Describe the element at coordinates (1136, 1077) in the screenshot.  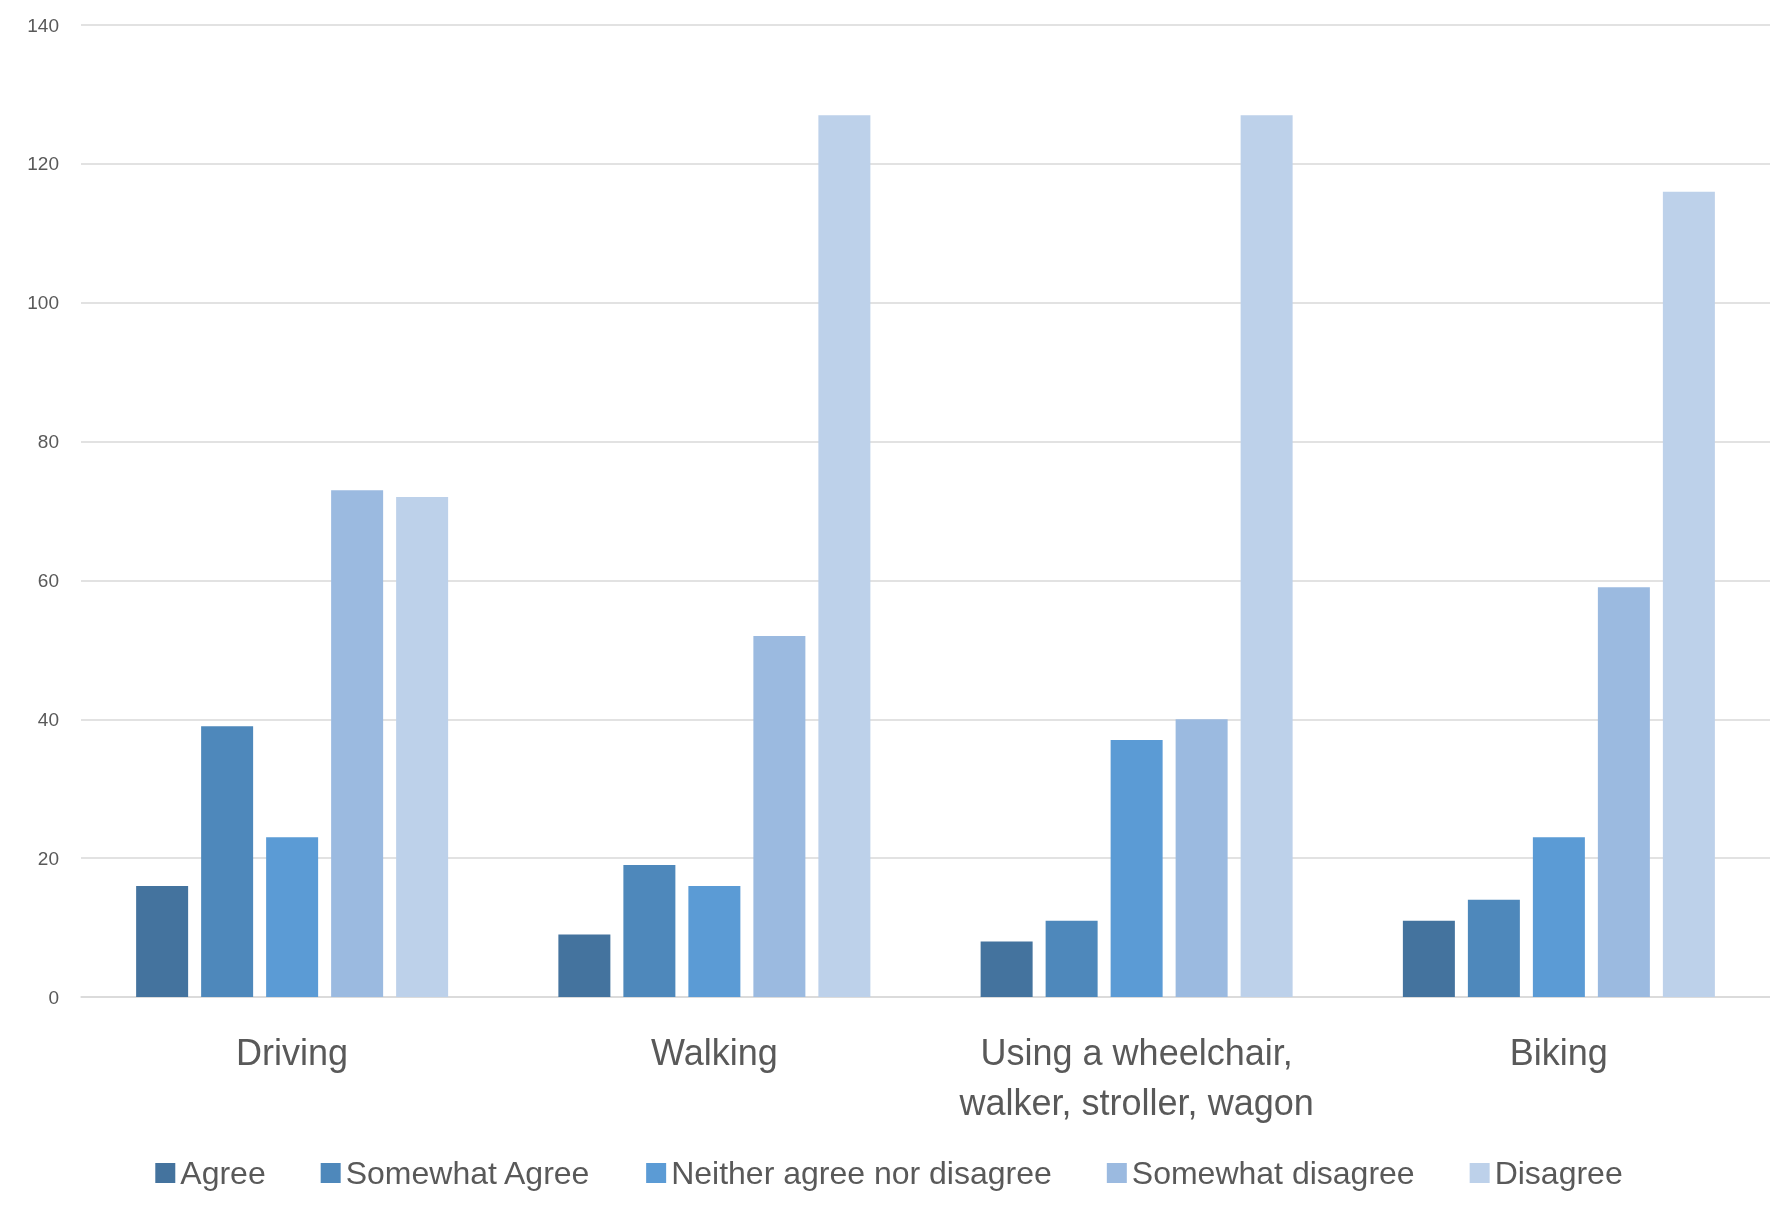
I see `x-tick-label: Using a wheelchair, walker, stroller, wagon` at that location.